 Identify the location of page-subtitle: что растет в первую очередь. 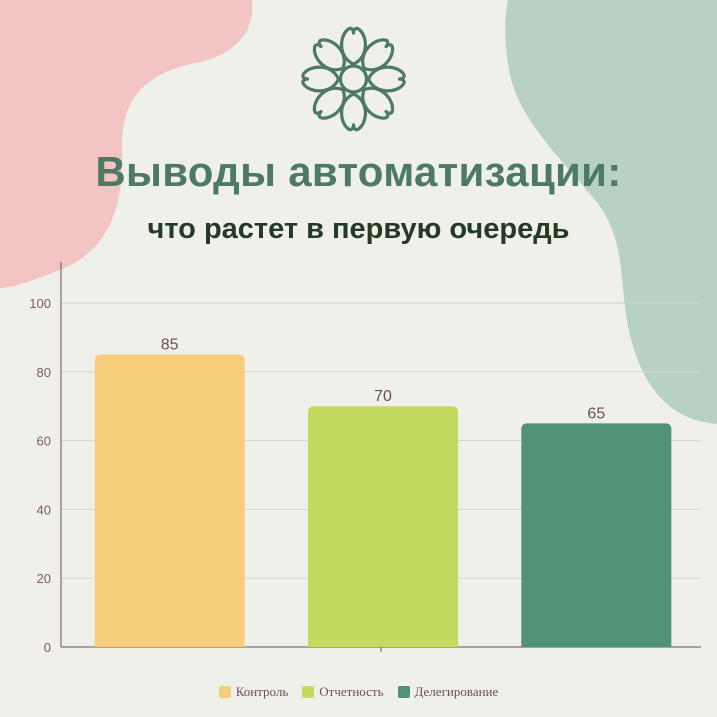
(358, 229).